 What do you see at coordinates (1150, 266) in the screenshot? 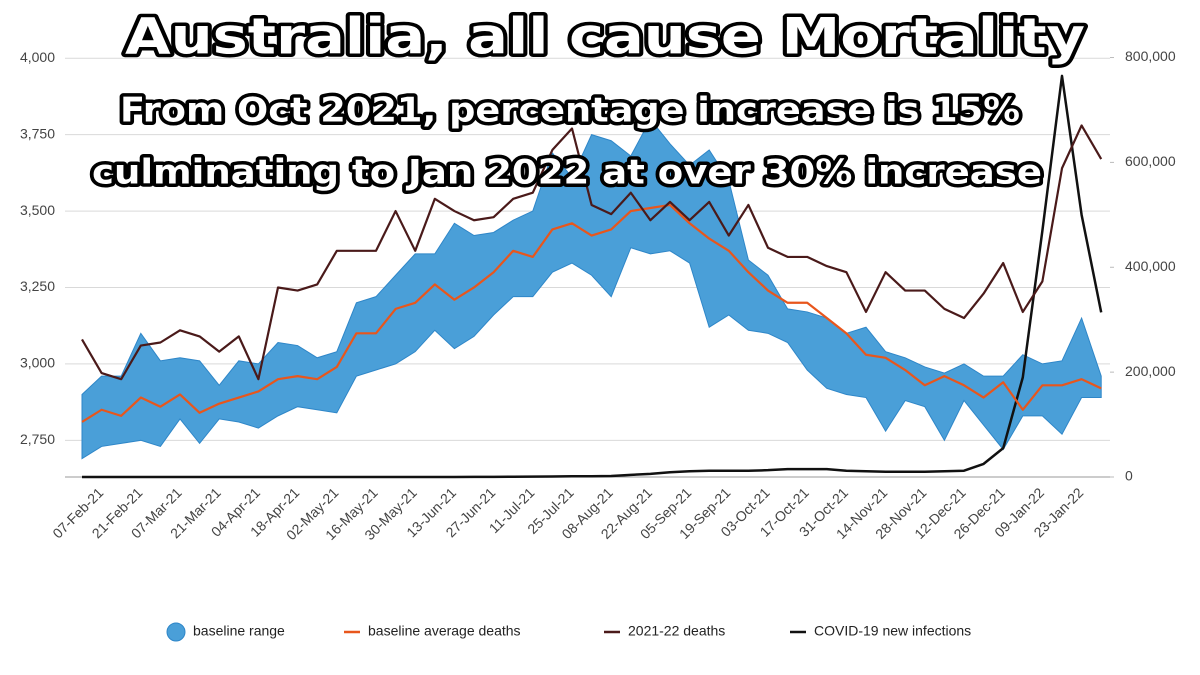
I see `y2-tick-label: 400,000` at bounding box center [1150, 266].